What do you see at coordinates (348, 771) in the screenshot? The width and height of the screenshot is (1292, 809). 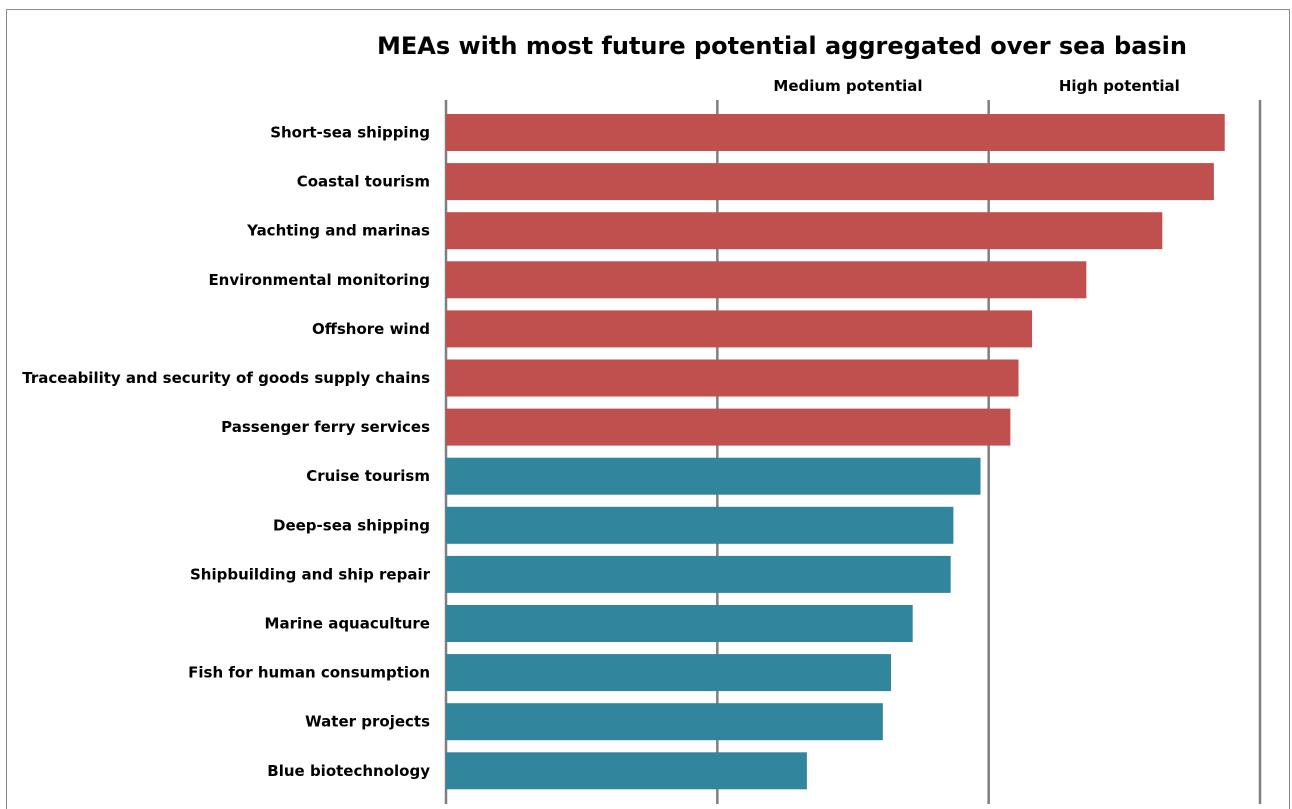 I see `category-label: Blue biotechnology` at bounding box center [348, 771].